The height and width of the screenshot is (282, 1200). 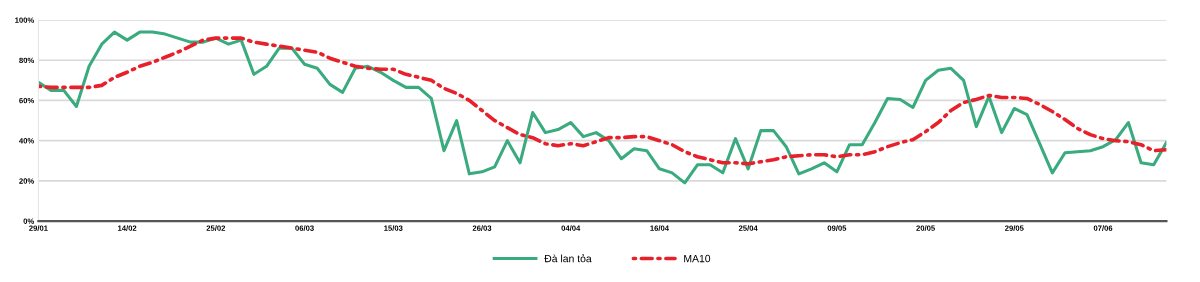 What do you see at coordinates (697, 258) in the screenshot?
I see `legend-label: MA10` at bounding box center [697, 258].